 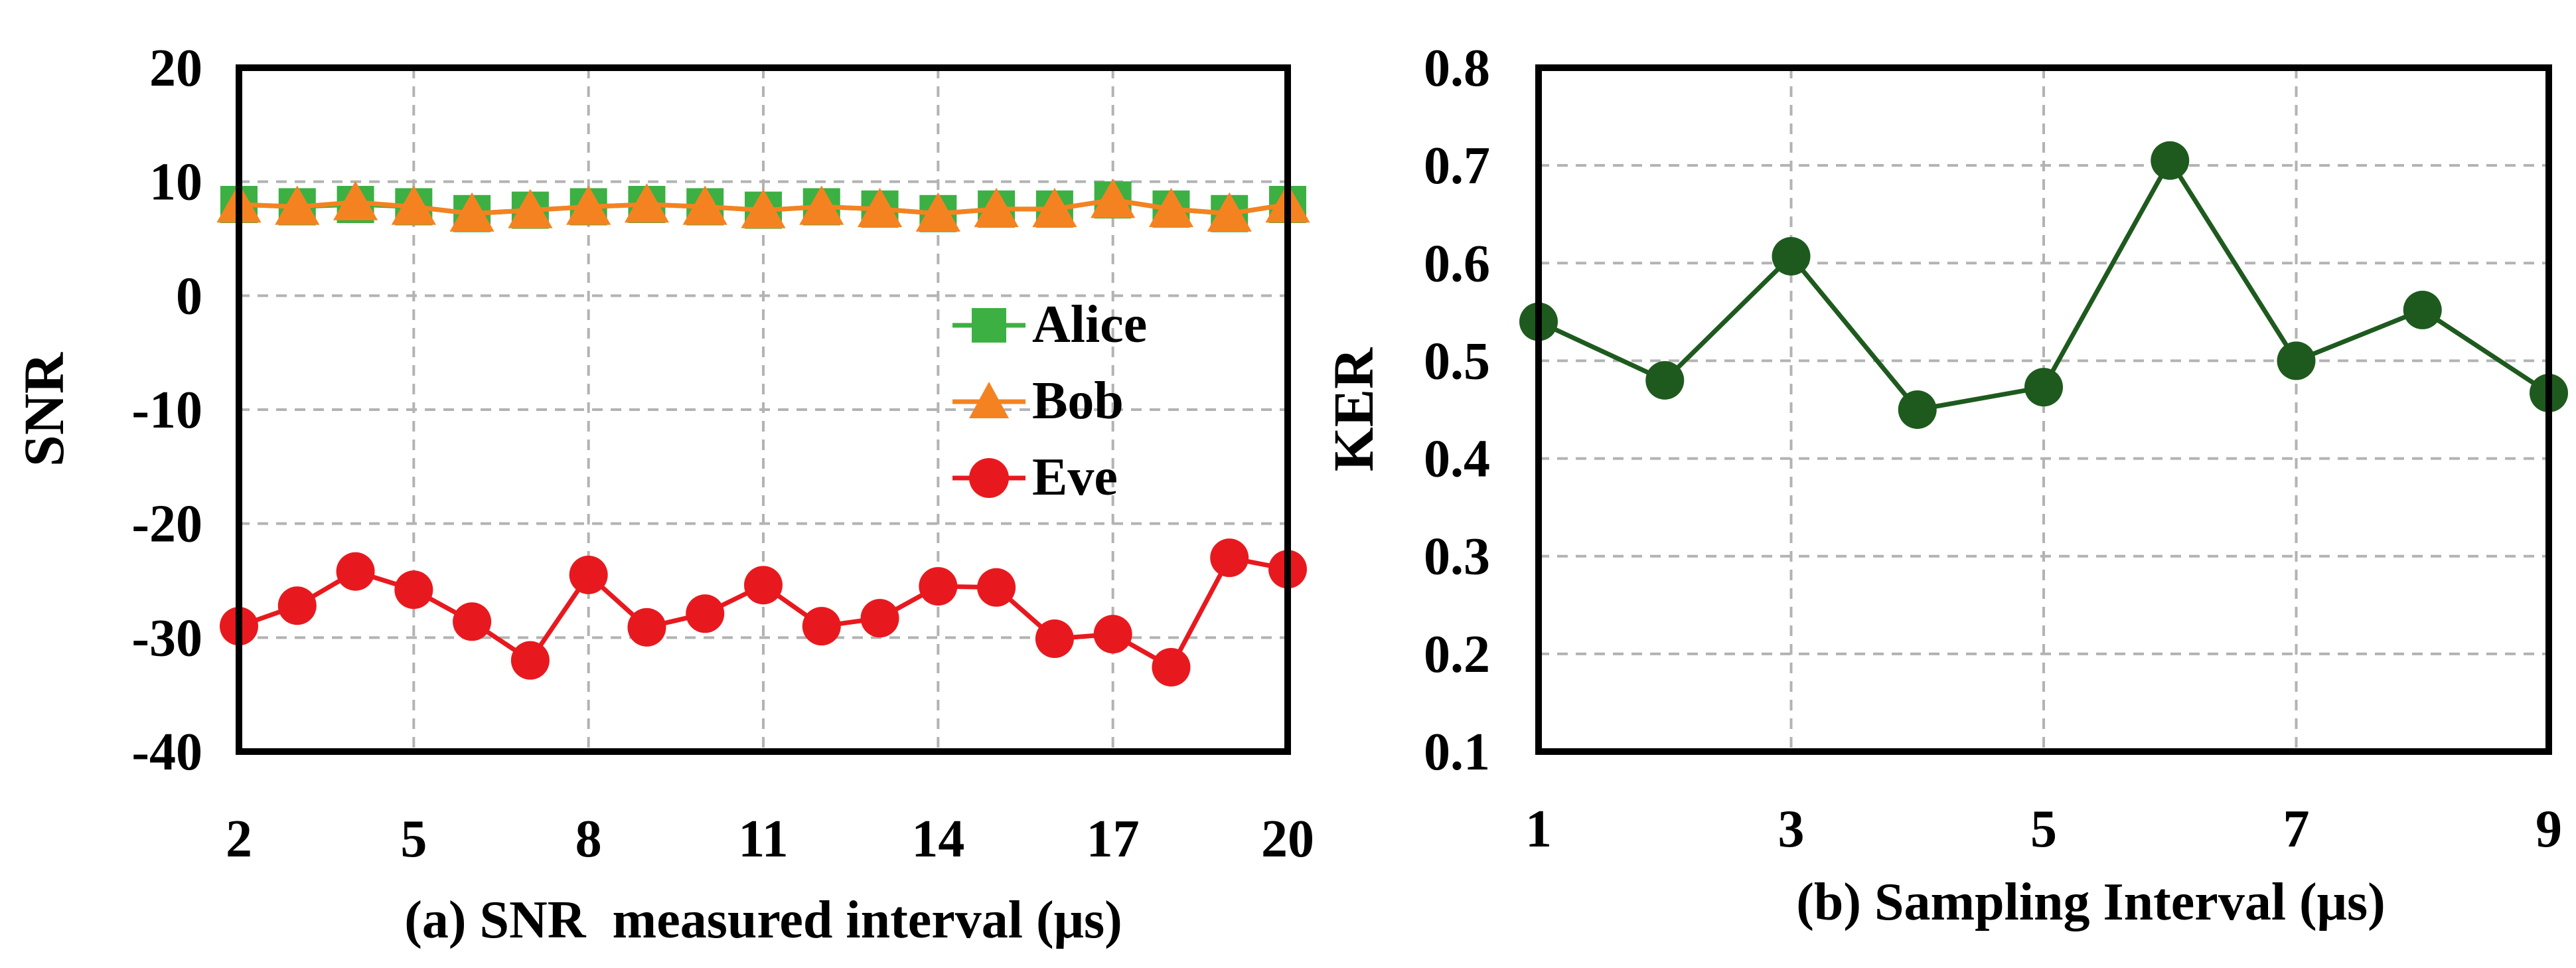 What do you see at coordinates (1457, 69) in the screenshot?
I see `y-tick-label: 0.8` at bounding box center [1457, 69].